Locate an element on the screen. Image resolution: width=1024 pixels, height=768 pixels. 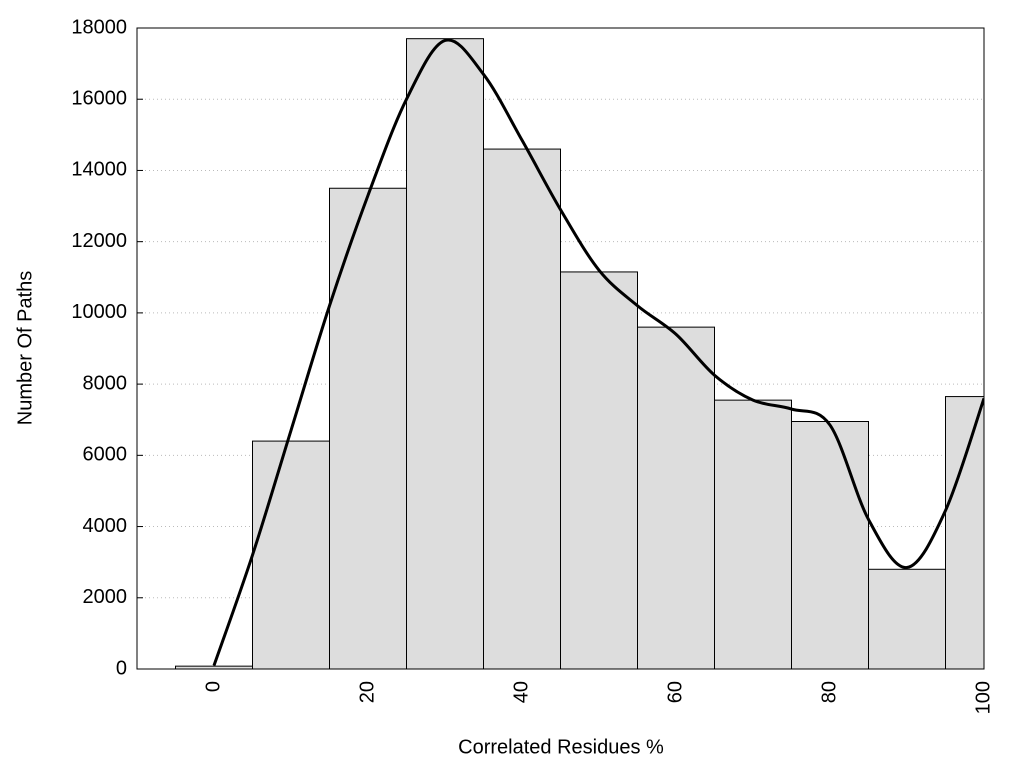
y-tick-label: 12000 is located at coordinates (99, 241).